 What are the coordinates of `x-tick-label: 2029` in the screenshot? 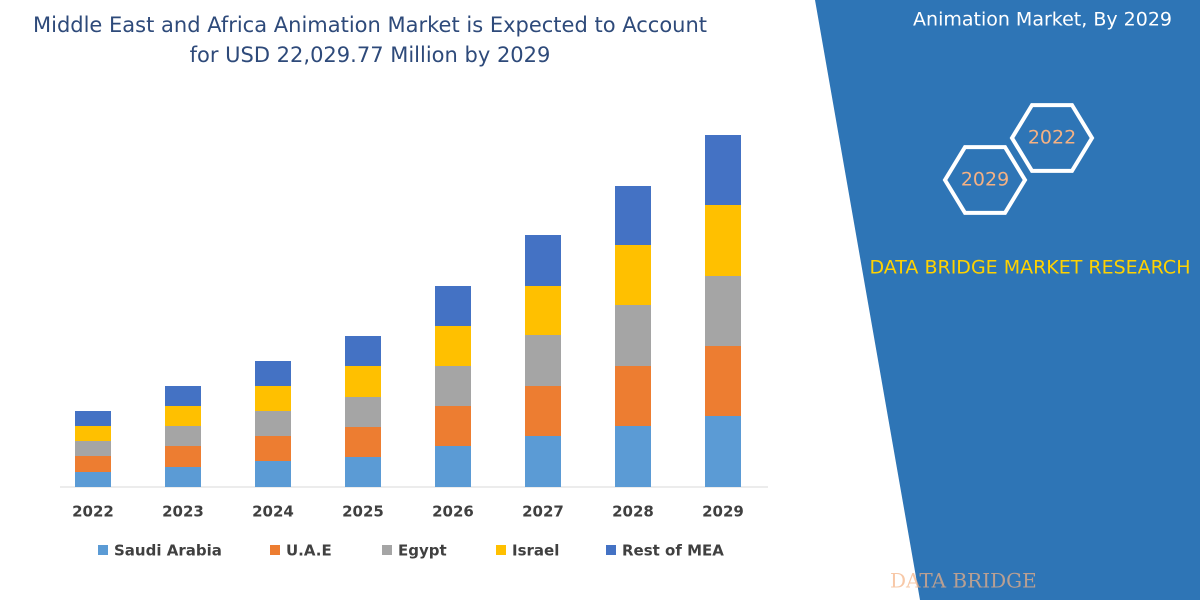 It's located at (723, 512).